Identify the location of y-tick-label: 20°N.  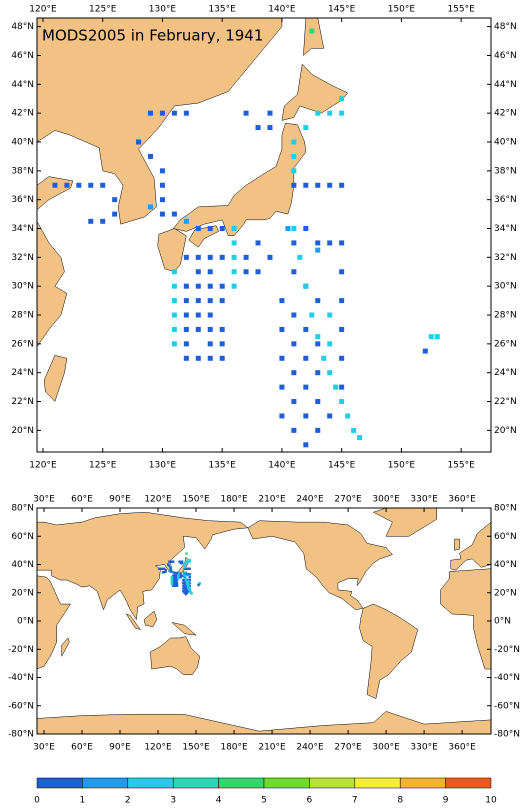
(505, 593).